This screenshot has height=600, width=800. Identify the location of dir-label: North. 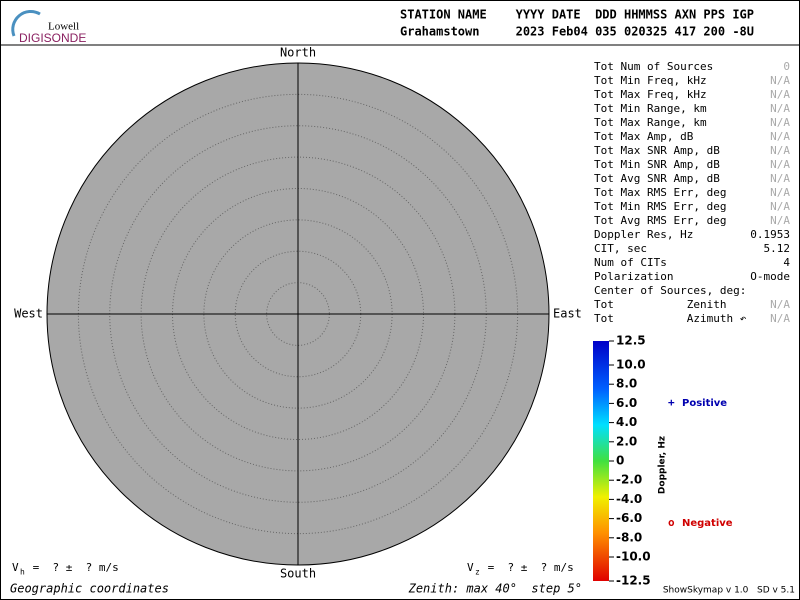
(298, 53).